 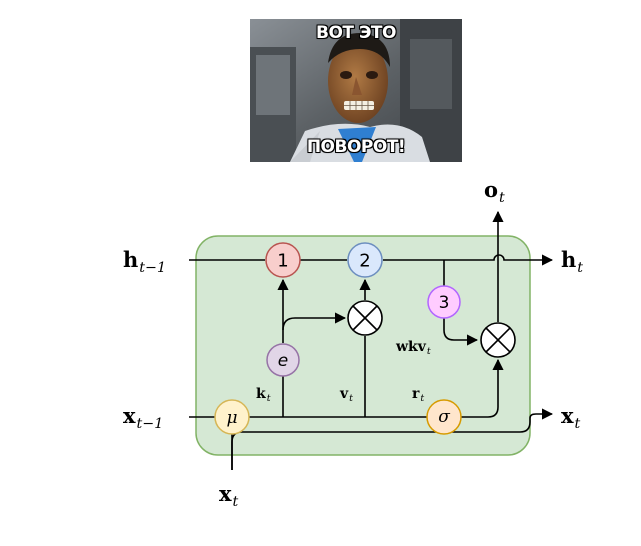 What do you see at coordinates (143, 417) in the screenshot?
I see `label-x-prev: xt−1` at bounding box center [143, 417].